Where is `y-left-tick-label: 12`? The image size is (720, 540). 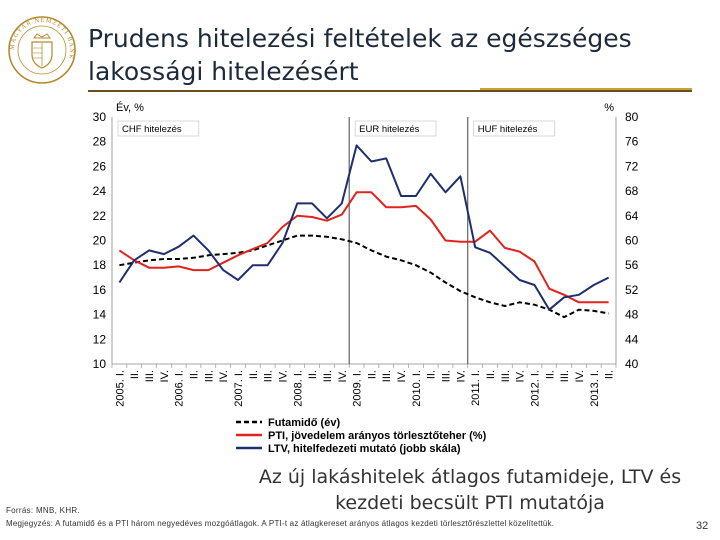
y-left-tick-label: 12 is located at coordinates (100, 339).